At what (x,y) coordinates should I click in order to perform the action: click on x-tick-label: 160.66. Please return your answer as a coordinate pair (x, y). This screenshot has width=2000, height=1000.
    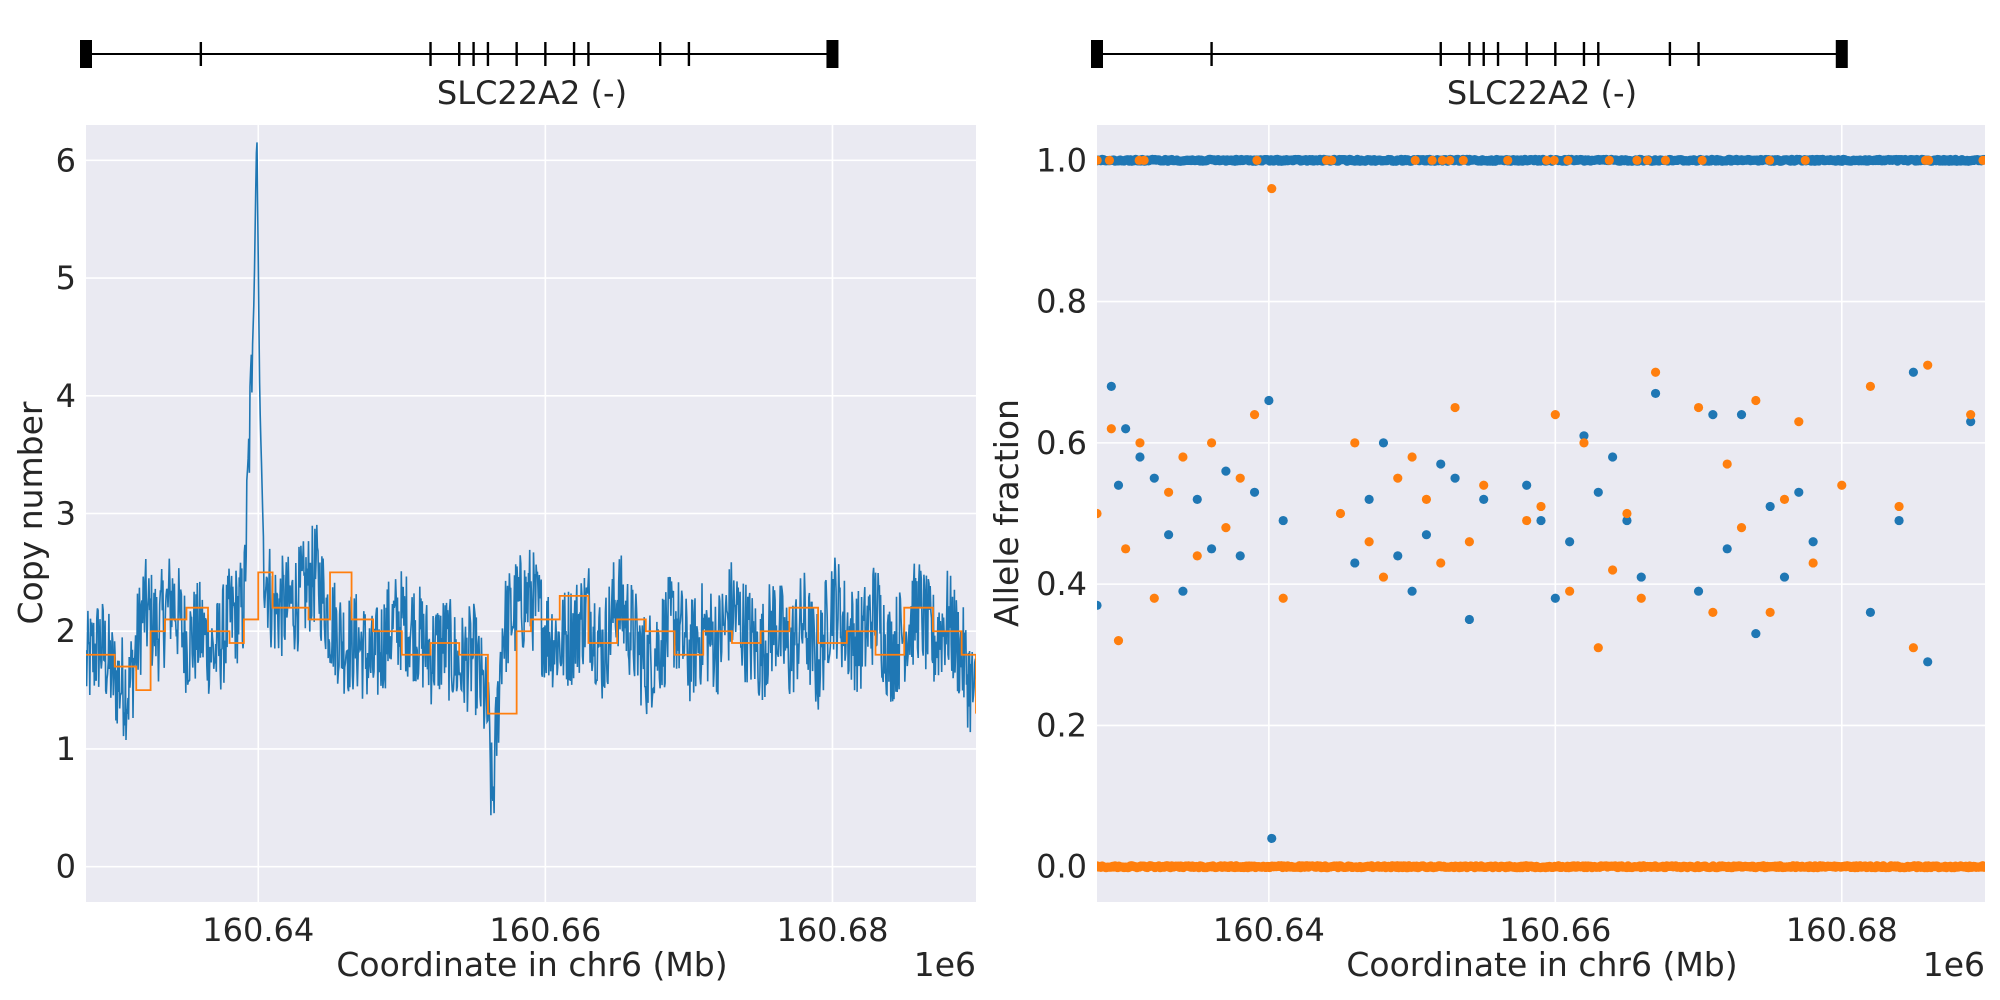
    Looking at the image, I should click on (1555, 930).